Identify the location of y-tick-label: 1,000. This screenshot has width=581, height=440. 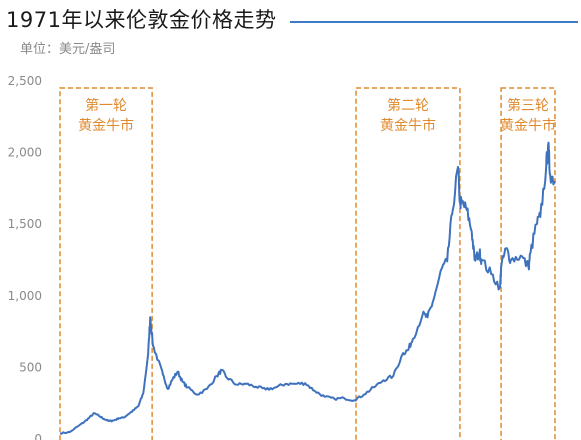
(25, 296).